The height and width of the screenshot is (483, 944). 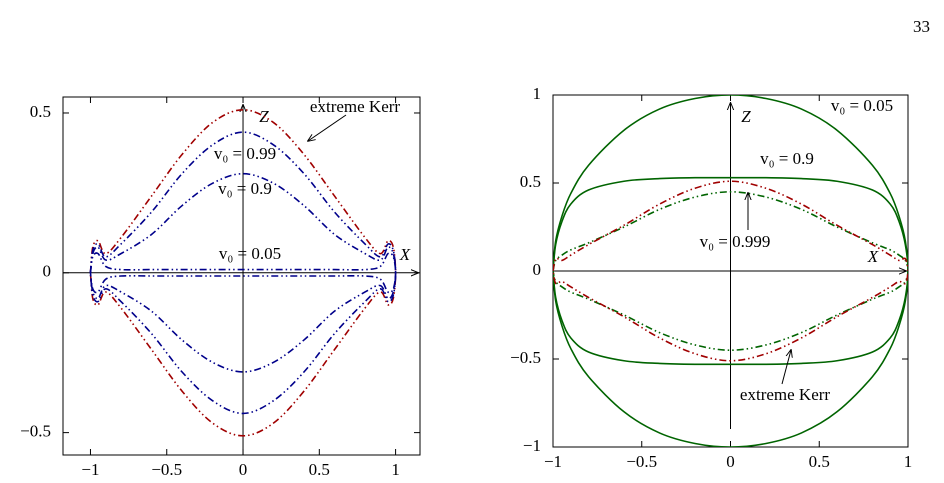 What do you see at coordinates (746, 116) in the screenshot?
I see `z-axis-label: Z` at bounding box center [746, 116].